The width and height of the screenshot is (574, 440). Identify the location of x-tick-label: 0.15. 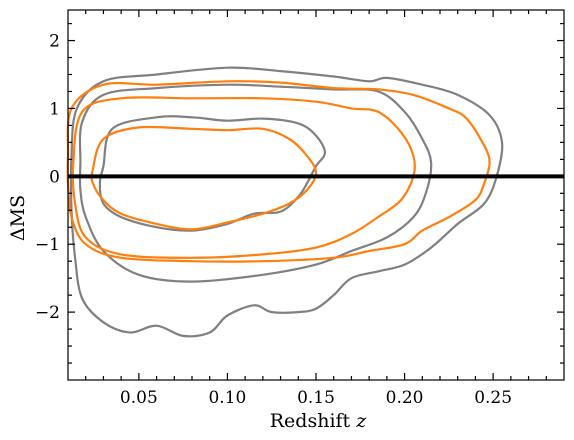
(316, 398).